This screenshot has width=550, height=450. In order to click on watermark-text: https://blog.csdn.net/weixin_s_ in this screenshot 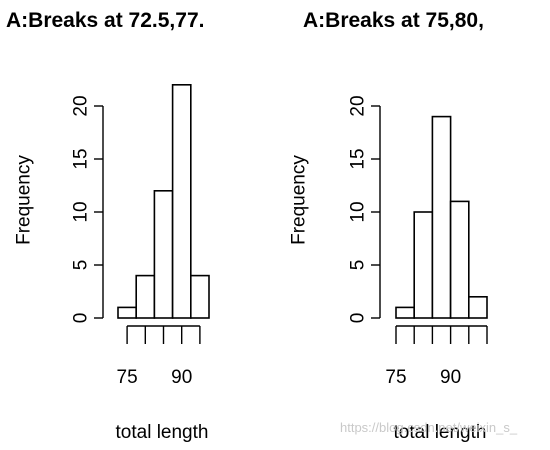, I will do `click(429, 427)`.